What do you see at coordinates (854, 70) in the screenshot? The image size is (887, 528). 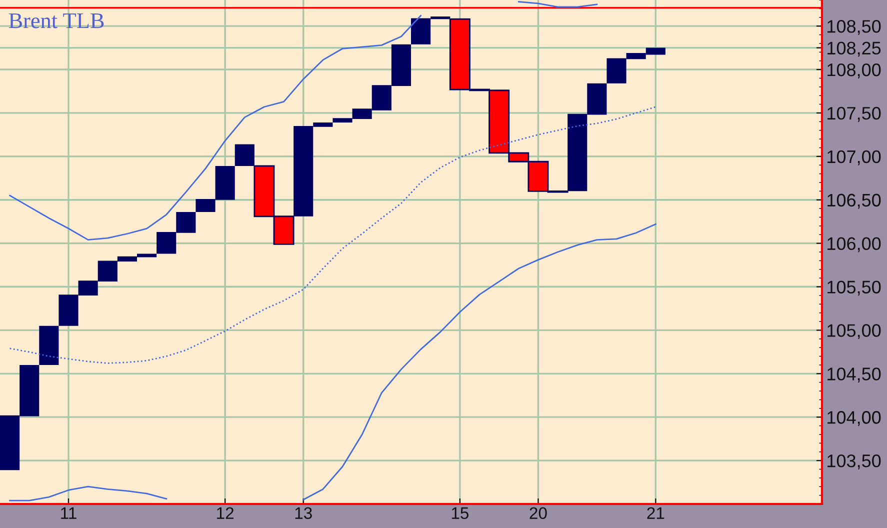 I see `y-tick-label: 108,00` at bounding box center [854, 70].